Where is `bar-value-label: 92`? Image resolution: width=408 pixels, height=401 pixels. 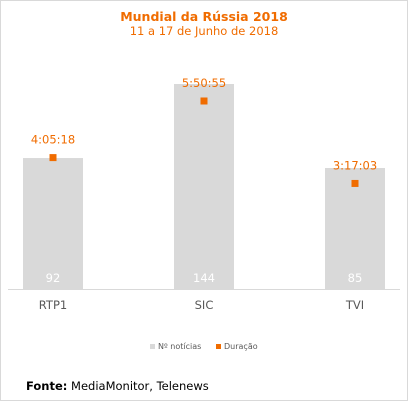
bar-value-label: 92 is located at coordinates (53, 278).